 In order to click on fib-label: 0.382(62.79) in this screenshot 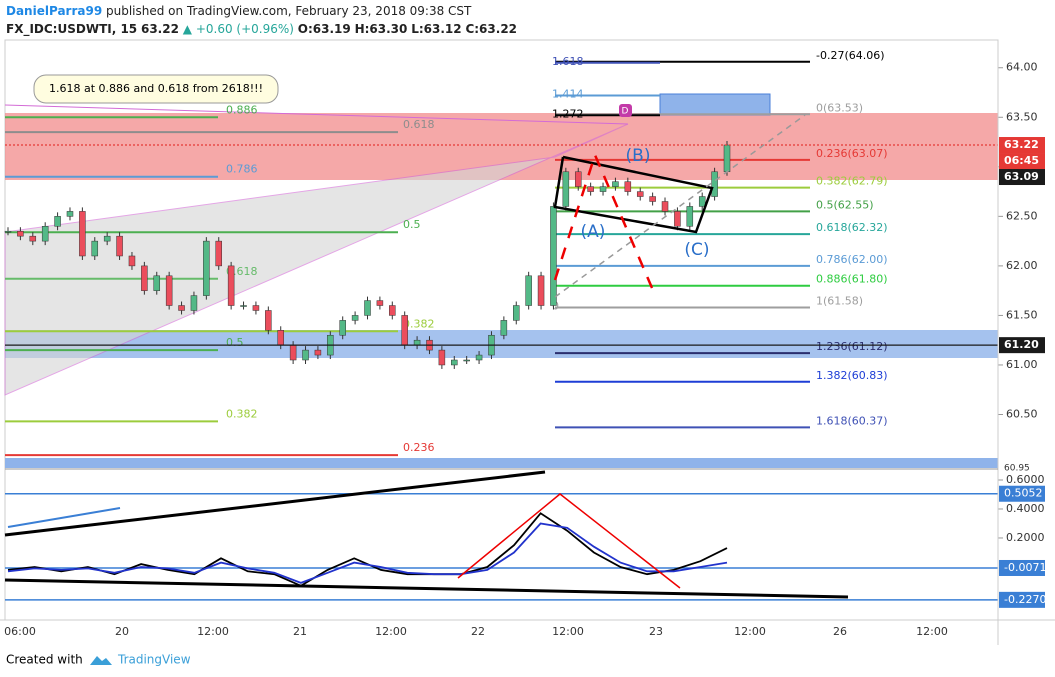, I will do `click(852, 181)`.